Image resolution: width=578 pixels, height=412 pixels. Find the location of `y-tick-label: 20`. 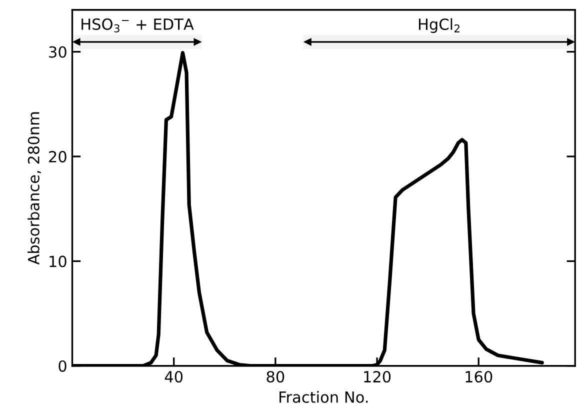

y-tick-label: 20 is located at coordinates (57, 156).